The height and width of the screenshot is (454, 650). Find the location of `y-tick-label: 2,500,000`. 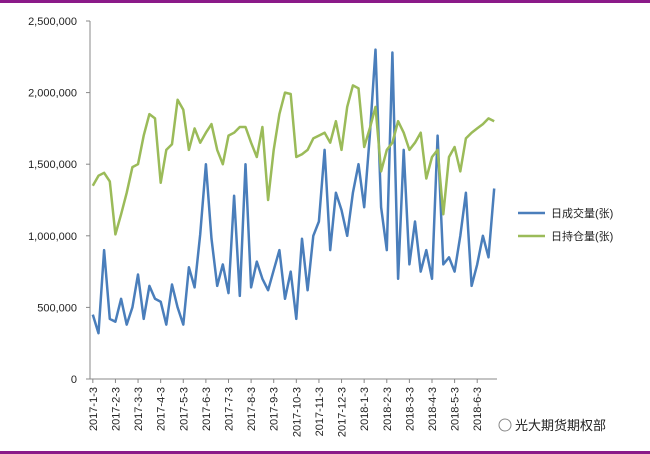

y-tick-label: 2,500,000 is located at coordinates (52, 22).